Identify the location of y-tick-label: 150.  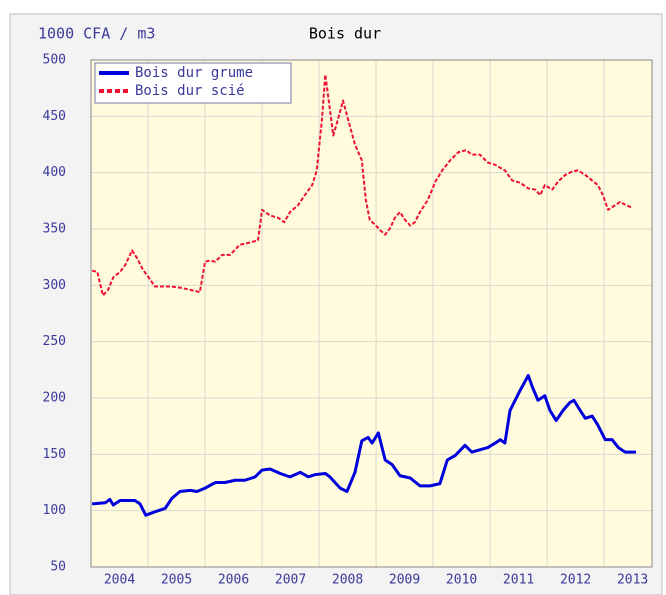
(54, 454).